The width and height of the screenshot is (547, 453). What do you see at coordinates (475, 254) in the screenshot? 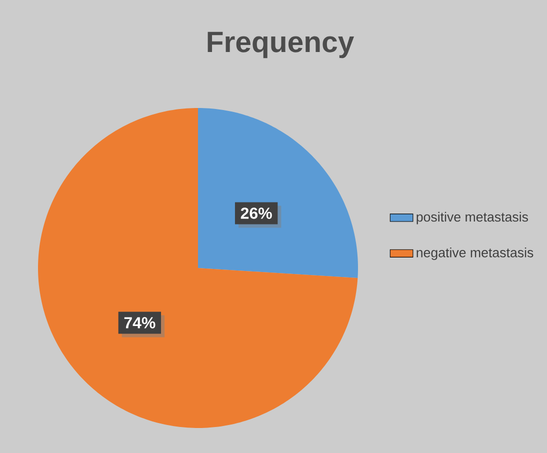
I see `legend-label: negative metastasis` at bounding box center [475, 254].